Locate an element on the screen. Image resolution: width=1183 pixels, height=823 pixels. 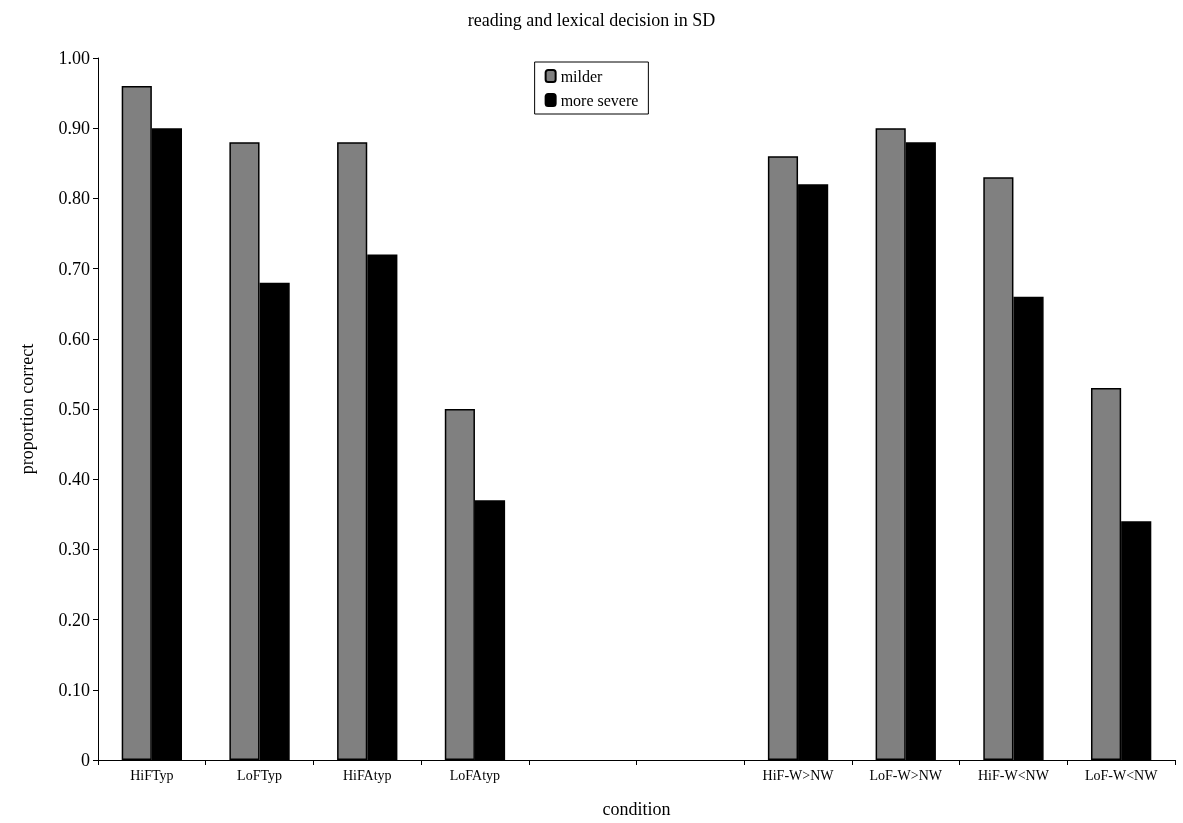
chart-title: reading and lexical decision in SD is located at coordinates (591, 20).